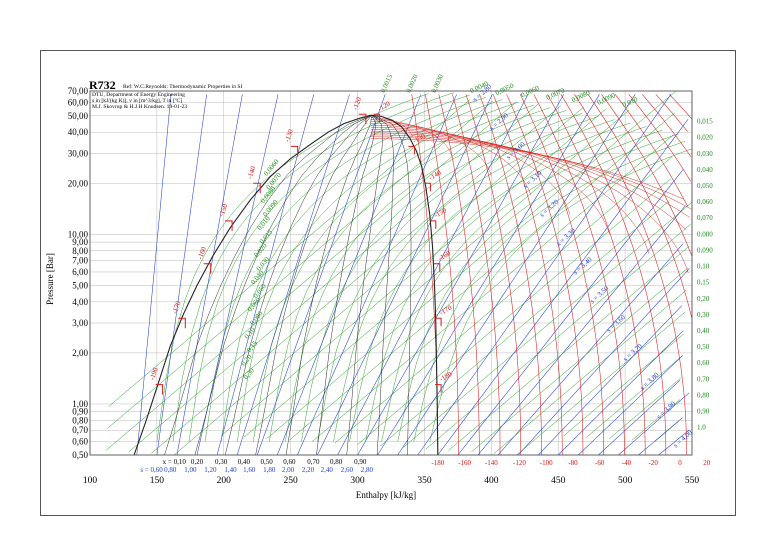 Image resolution: width=768 pixels, height=543 pixels. Describe the element at coordinates (102, 85) in the screenshot. I see `chart-title: R732` at that location.